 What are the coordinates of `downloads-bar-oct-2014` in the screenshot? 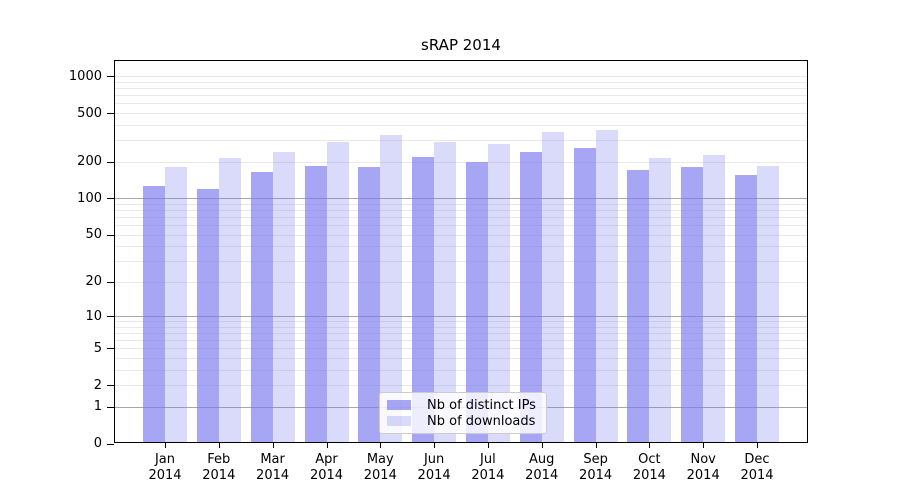 It's located at (660, 300).